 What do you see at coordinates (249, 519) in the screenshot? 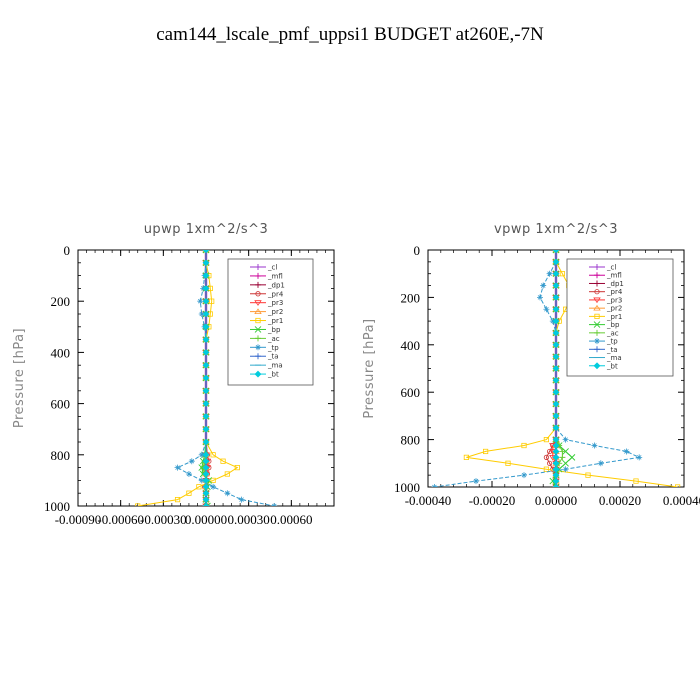
I see `x-tick-label: 0.00030` at bounding box center [249, 519].